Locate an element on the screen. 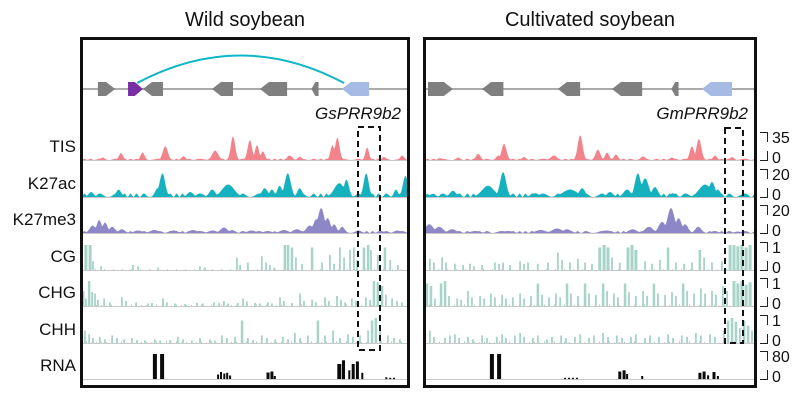  track-cultivated-K27ac is located at coordinates (590, 185).